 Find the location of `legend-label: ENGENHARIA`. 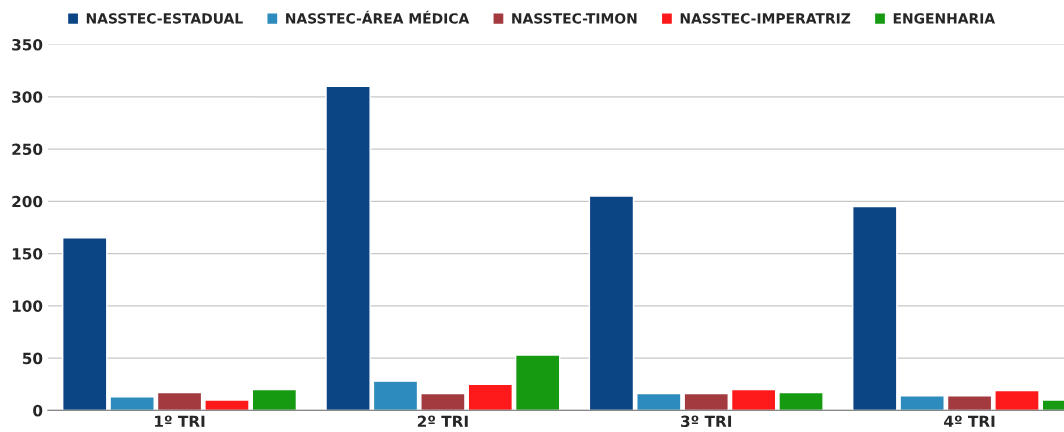

legend-label: ENGENHARIA is located at coordinates (944, 18).